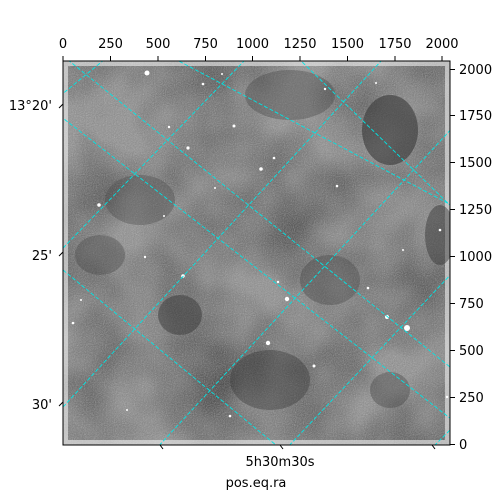 The width and height of the screenshot is (500, 500). Describe the element at coordinates (252, 58) in the screenshot. I see `top-axis` at that location.